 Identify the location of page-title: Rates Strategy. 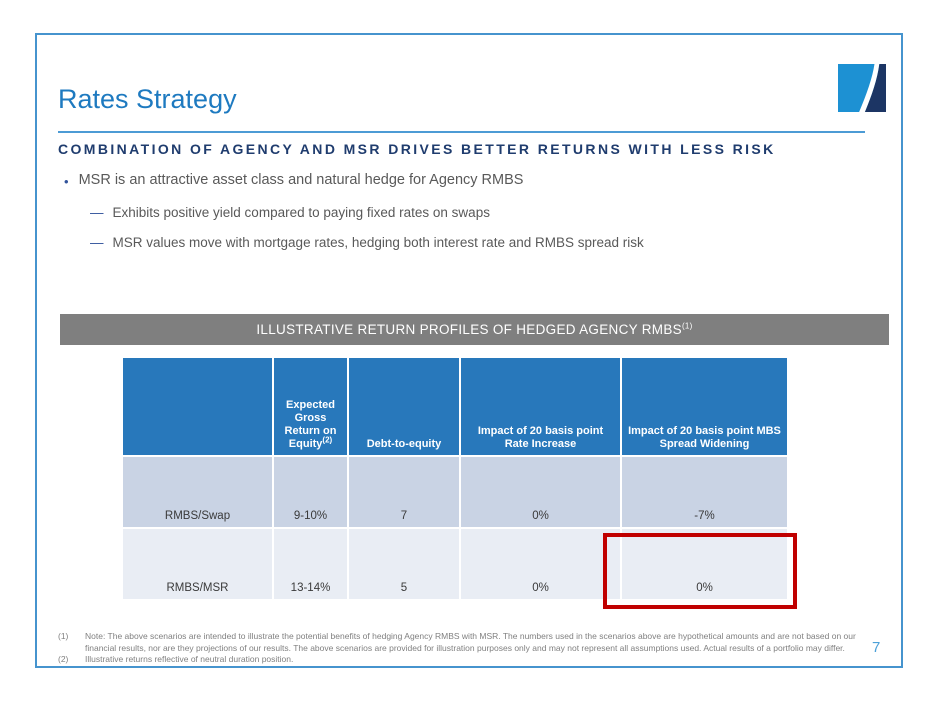
(147, 99).